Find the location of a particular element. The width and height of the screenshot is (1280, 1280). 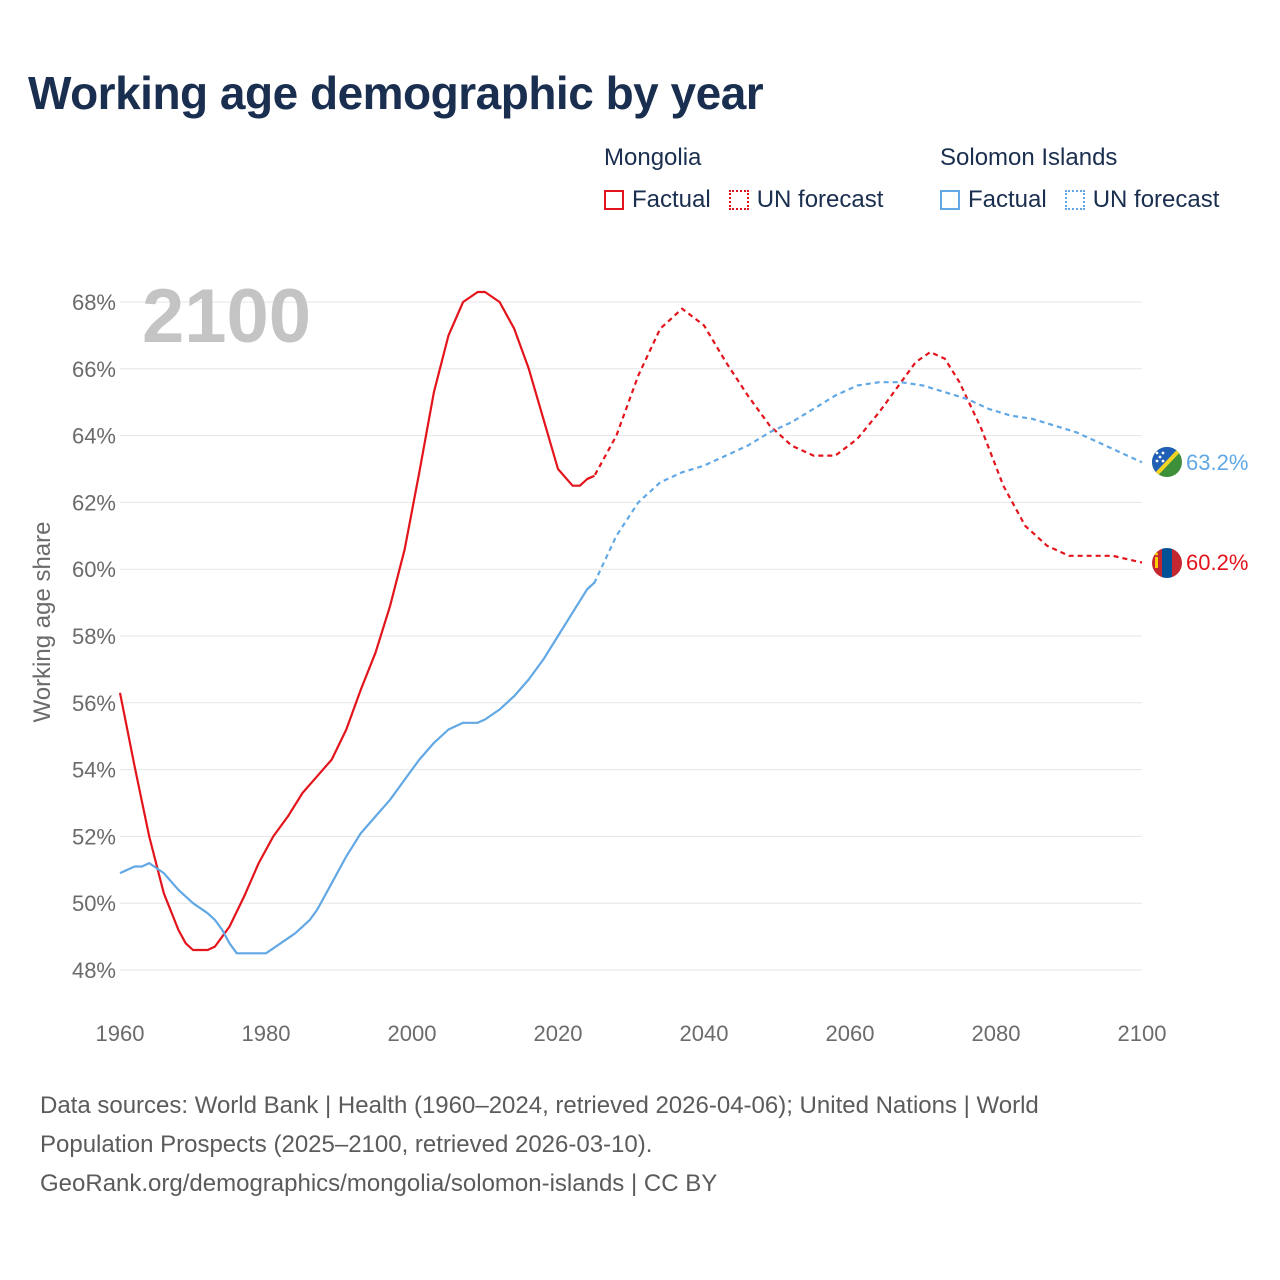

solomon-islands-end-value-label: 63.2% is located at coordinates (1217, 462).